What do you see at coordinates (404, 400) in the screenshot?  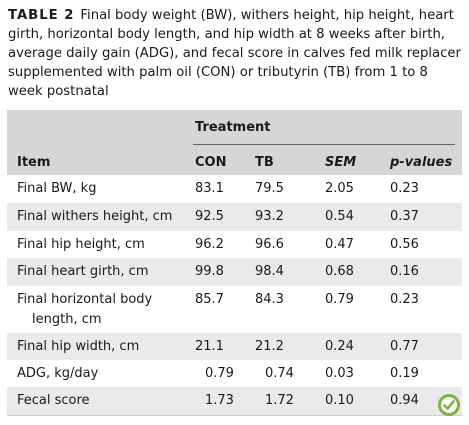 I see `cell-p: 0.94` at bounding box center [404, 400].